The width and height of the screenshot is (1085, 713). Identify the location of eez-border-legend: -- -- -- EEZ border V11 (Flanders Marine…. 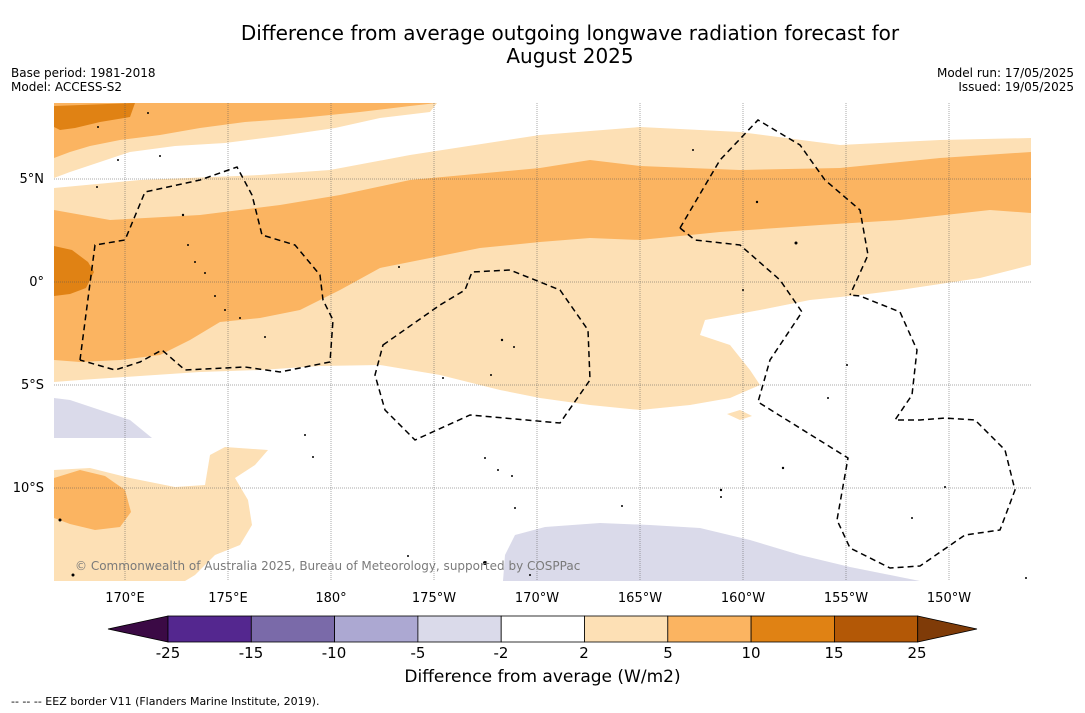
(165, 701).